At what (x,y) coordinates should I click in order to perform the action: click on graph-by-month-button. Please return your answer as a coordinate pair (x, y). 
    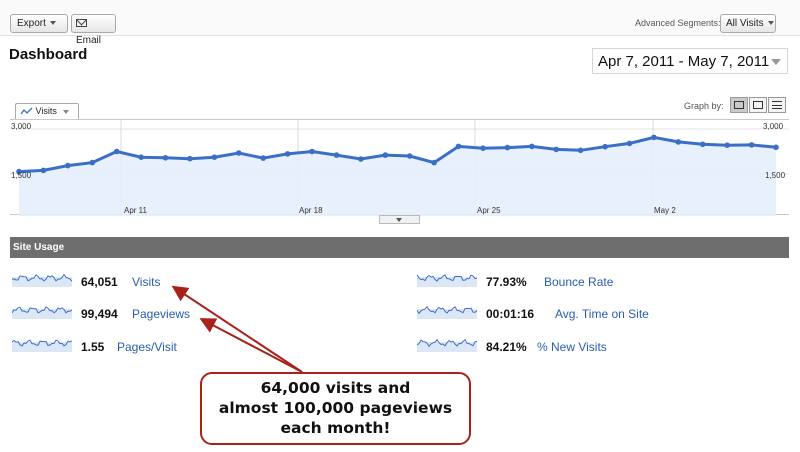
    Looking at the image, I should click on (777, 105).